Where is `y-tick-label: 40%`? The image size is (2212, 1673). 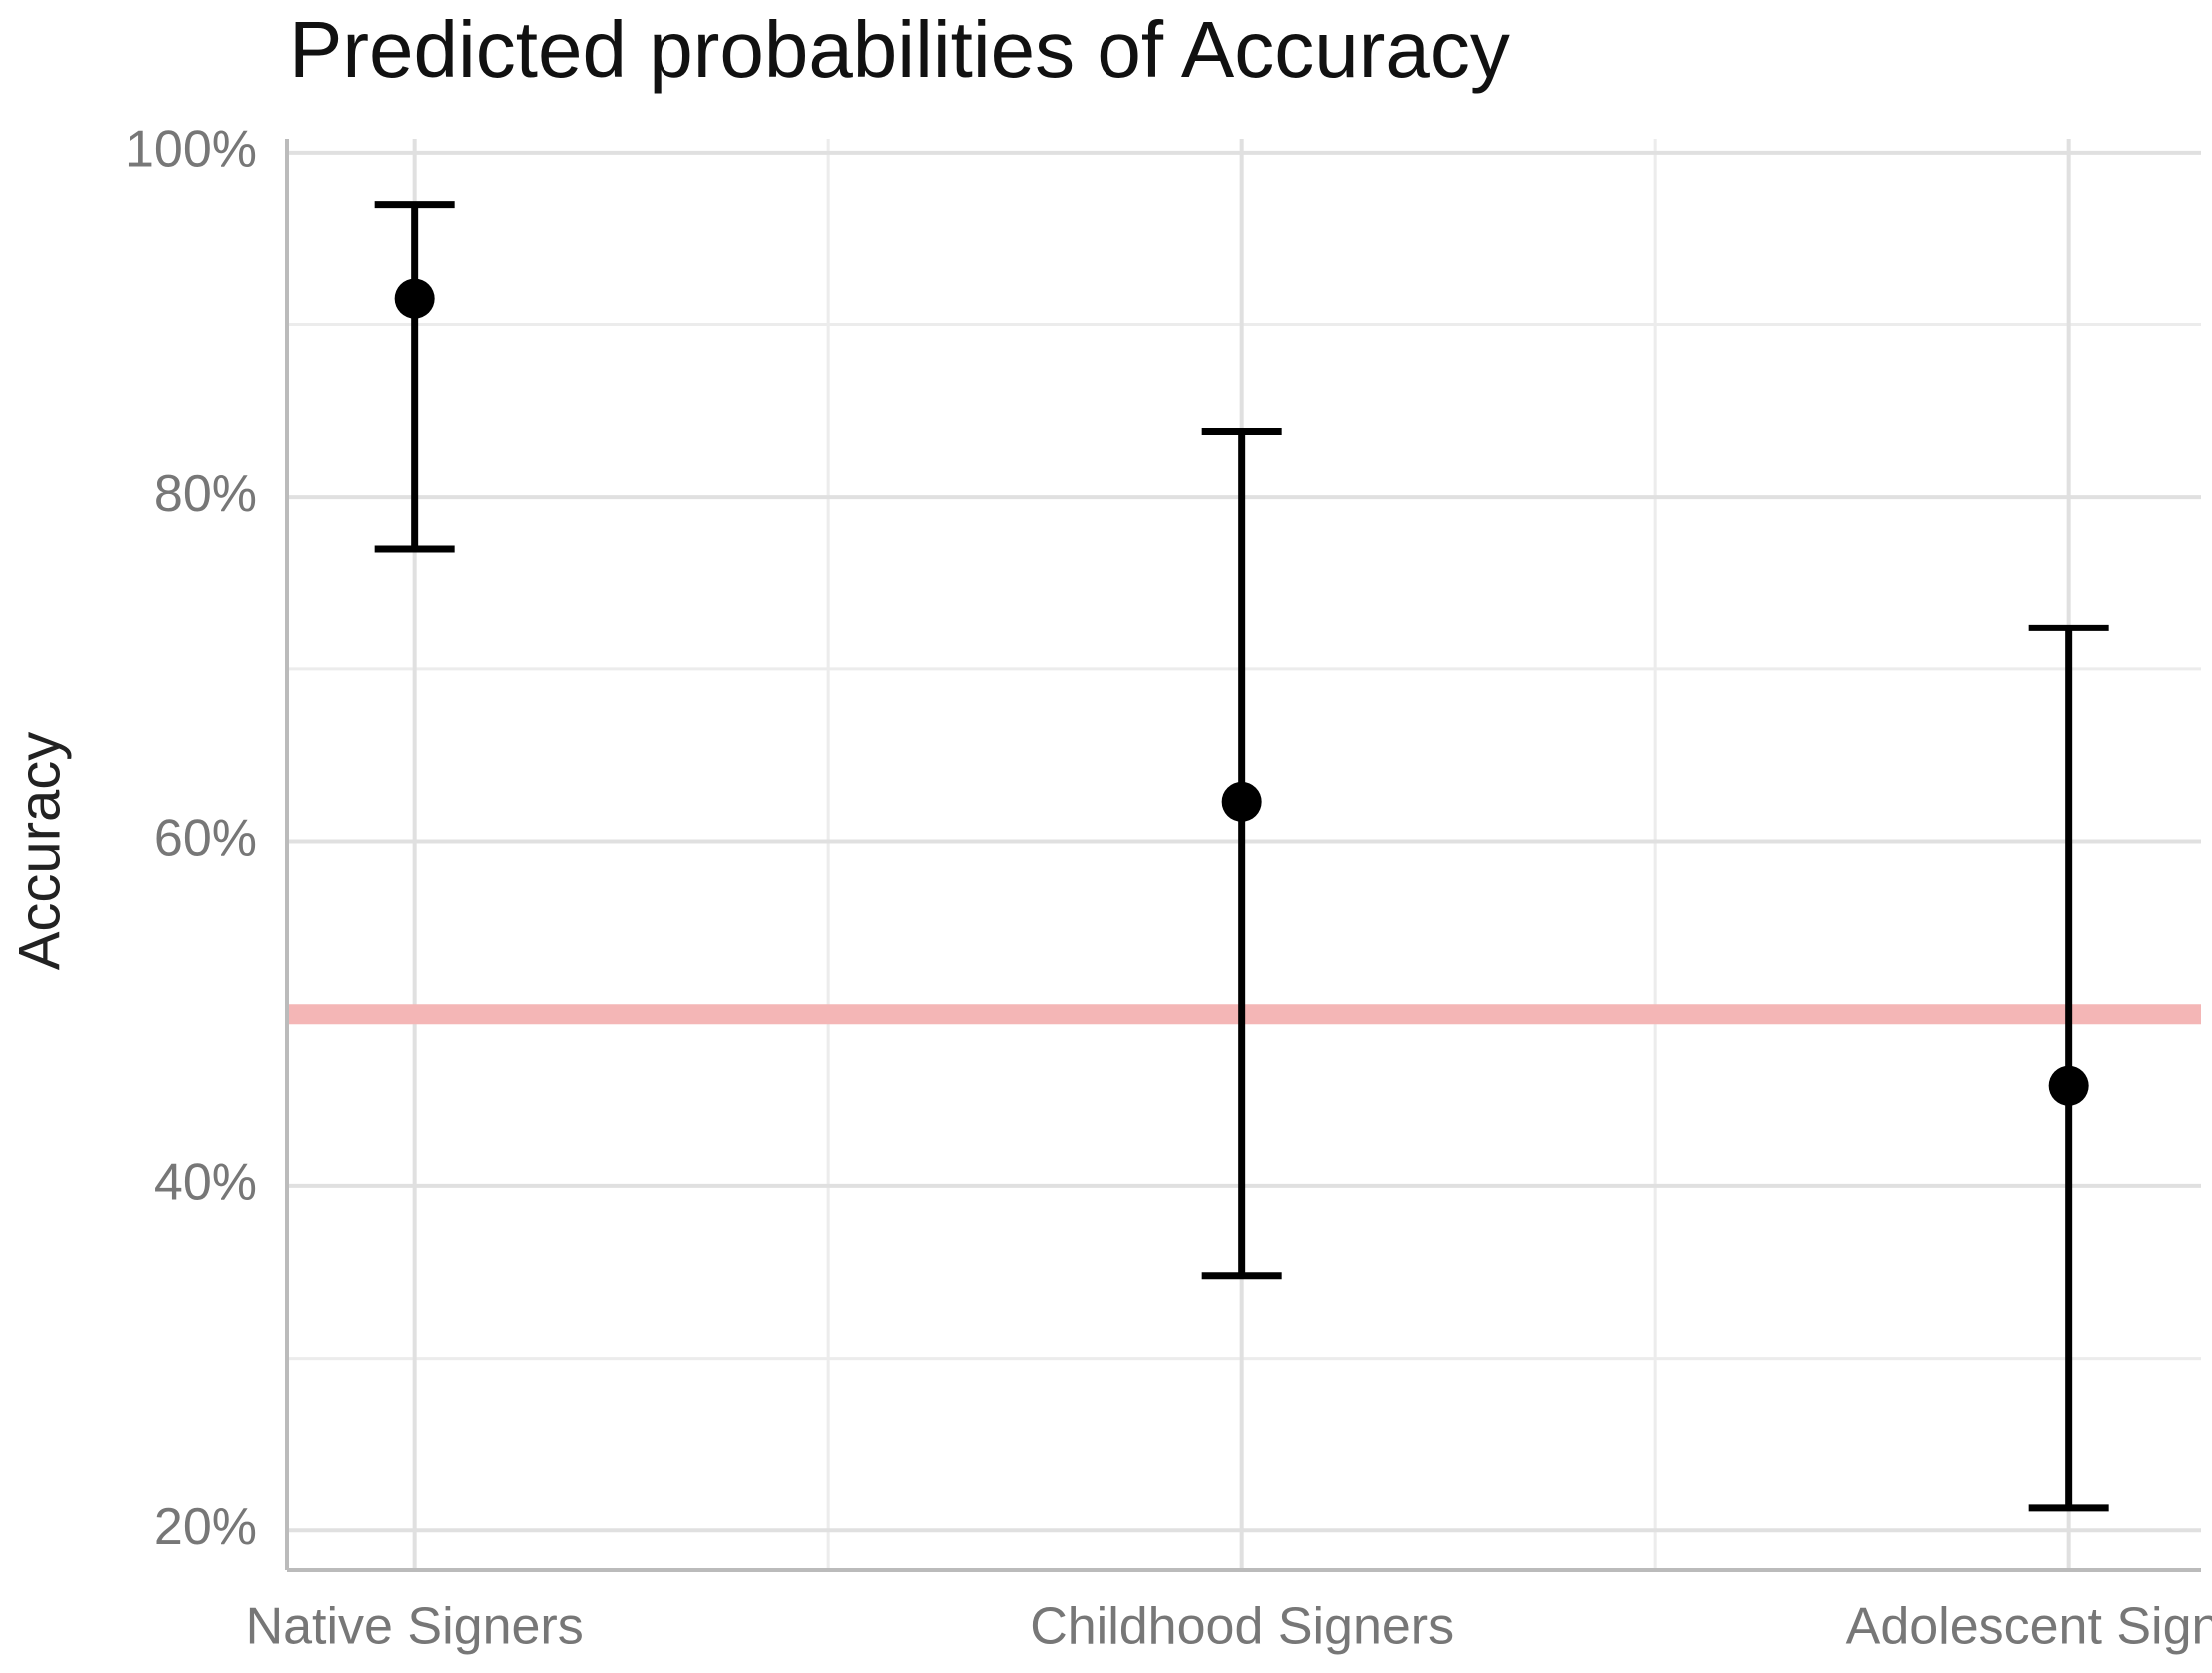
y-tick-label: 40% is located at coordinates (206, 1183).